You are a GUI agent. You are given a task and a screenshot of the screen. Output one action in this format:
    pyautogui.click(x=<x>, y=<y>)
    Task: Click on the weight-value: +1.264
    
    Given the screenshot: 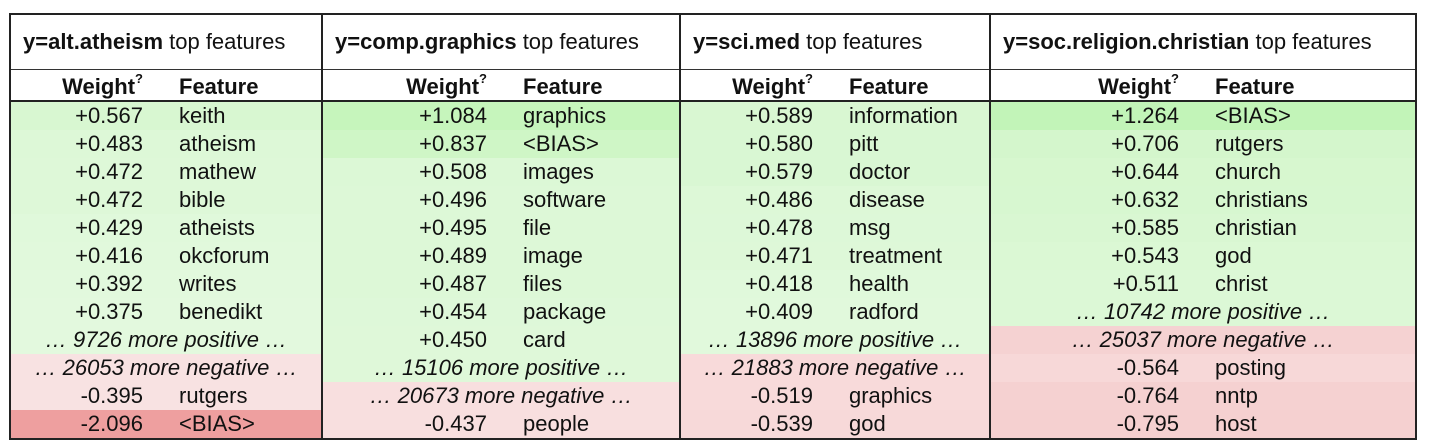 What is the action you would take?
    pyautogui.click(x=1145, y=115)
    